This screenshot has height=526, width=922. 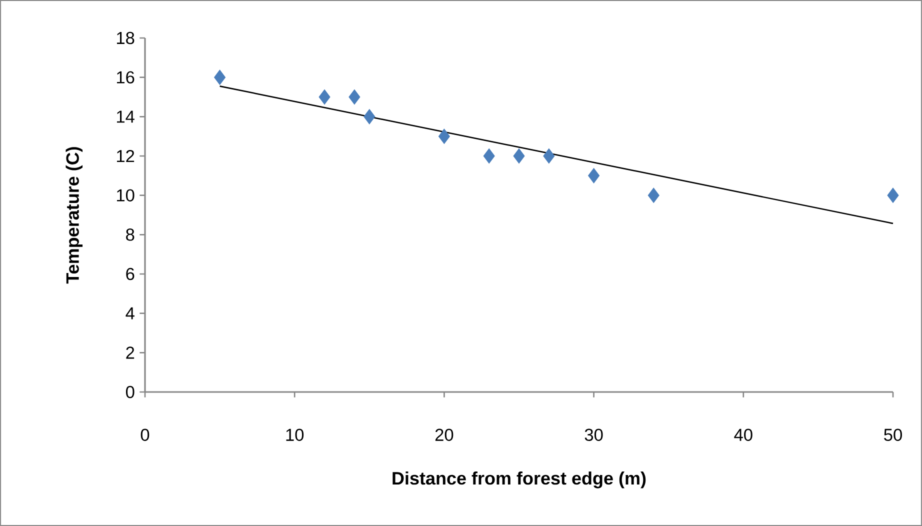 I want to click on x-axis-title: Distance from forest edge (m), so click(x=519, y=479).